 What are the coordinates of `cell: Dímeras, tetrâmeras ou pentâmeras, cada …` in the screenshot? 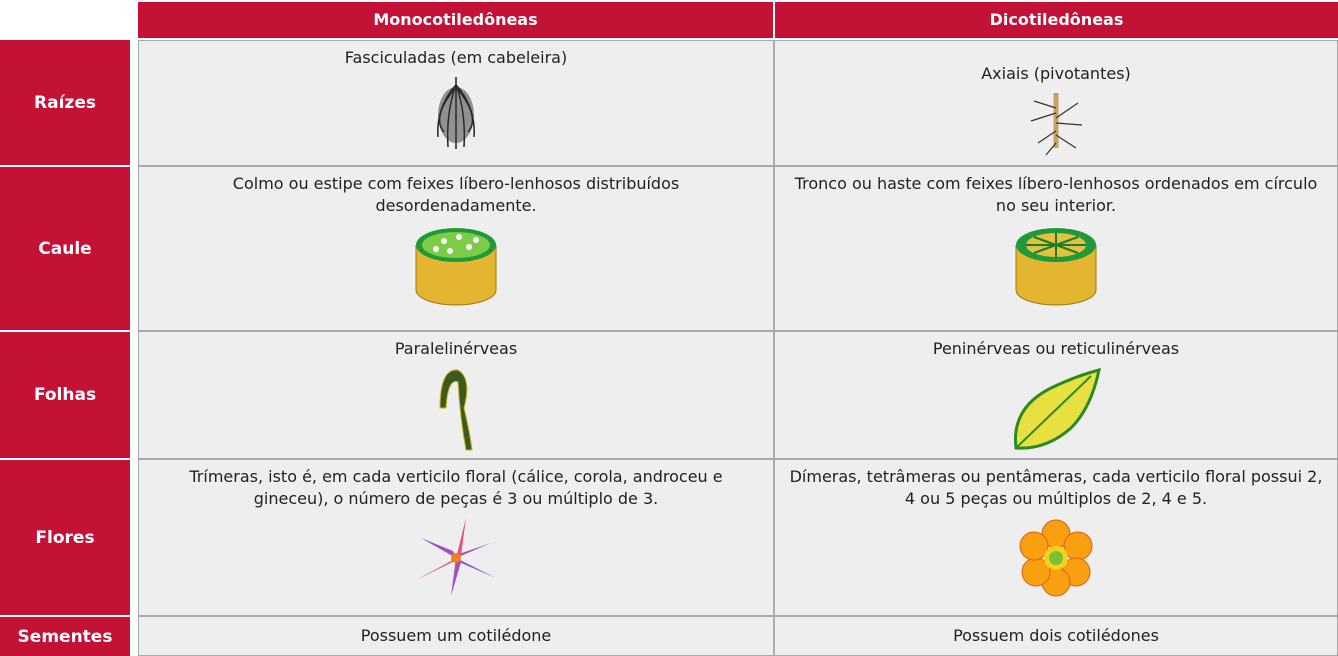 It's located at (1056, 537).